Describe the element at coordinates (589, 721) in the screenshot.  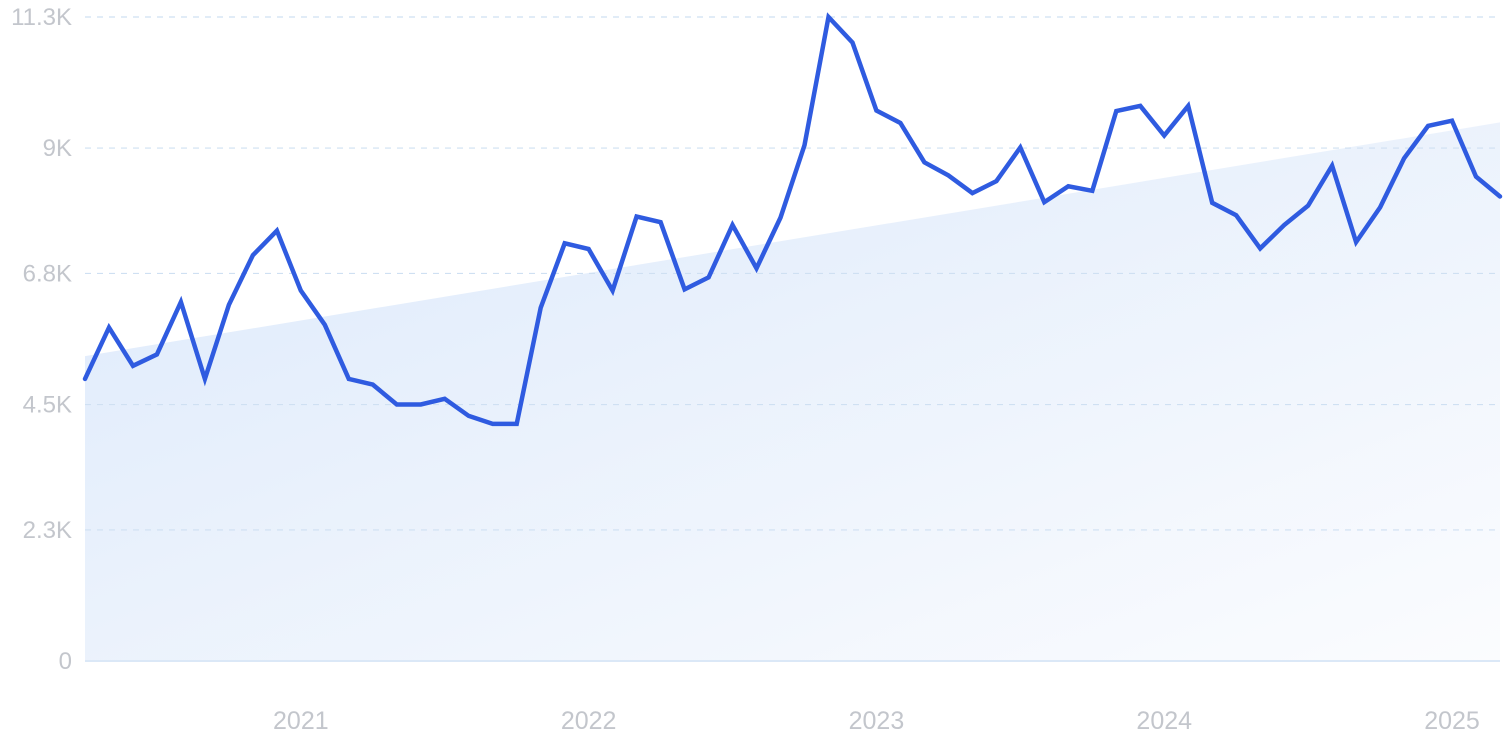
I see `x-tick-label: 2022` at that location.